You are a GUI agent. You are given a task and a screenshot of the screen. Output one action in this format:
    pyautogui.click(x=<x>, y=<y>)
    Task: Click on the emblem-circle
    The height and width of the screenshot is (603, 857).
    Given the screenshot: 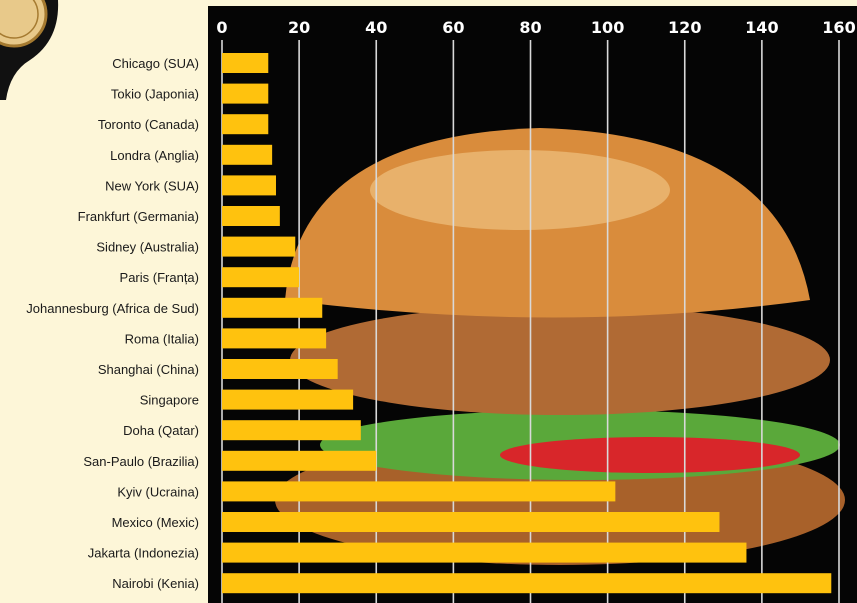 What is the action you would take?
    pyautogui.click(x=24, y=24)
    